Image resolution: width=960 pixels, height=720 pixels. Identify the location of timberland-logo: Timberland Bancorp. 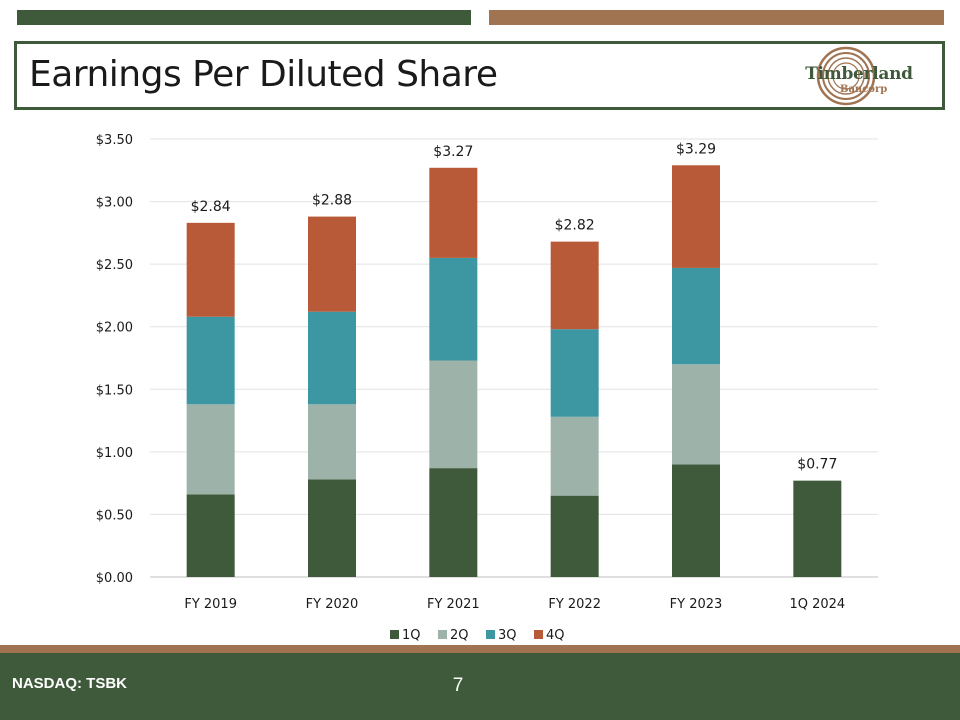
(859, 76).